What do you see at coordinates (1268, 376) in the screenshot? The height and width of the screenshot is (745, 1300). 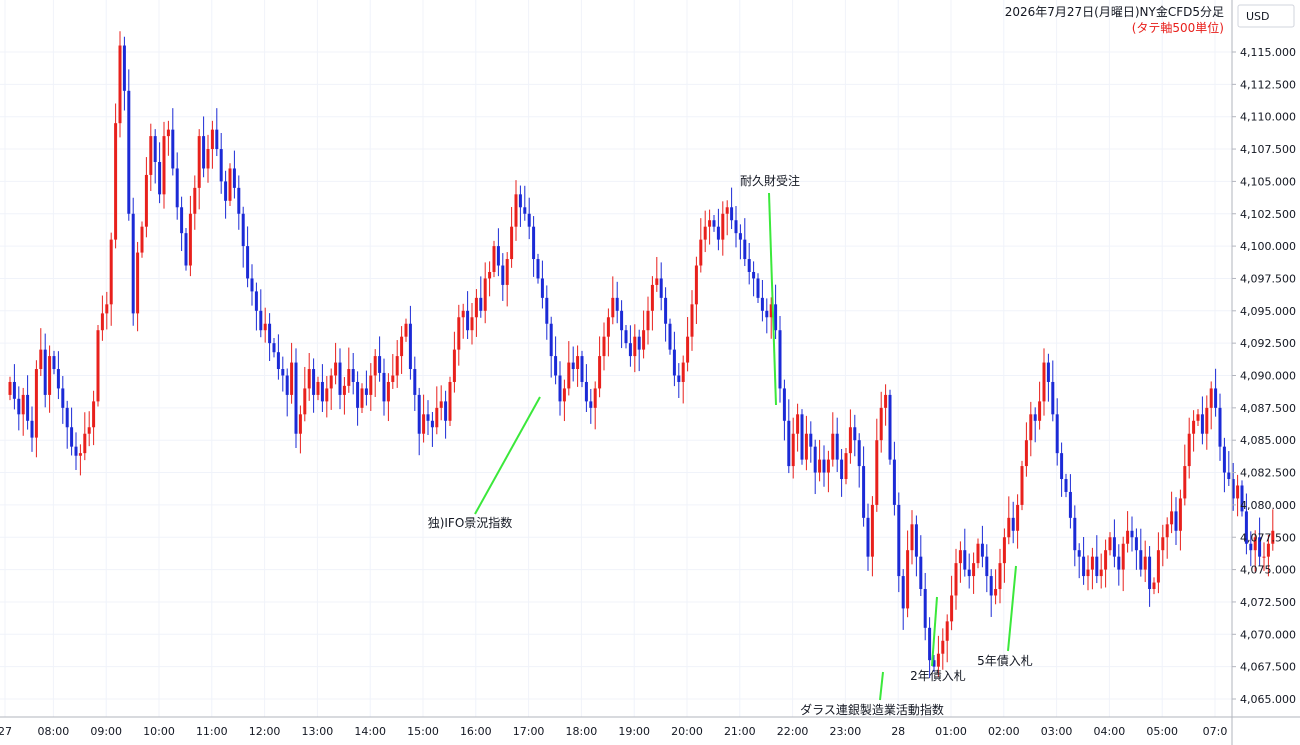 I see `y-tick-label: 4,090.000` at bounding box center [1268, 376].